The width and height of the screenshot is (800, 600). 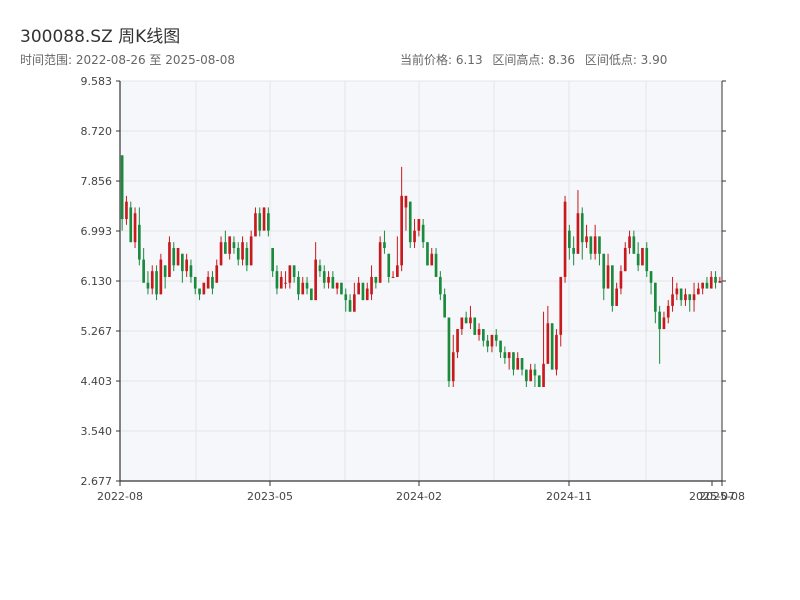 I want to click on x-tick-label: 2024-11, so click(x=569, y=496).